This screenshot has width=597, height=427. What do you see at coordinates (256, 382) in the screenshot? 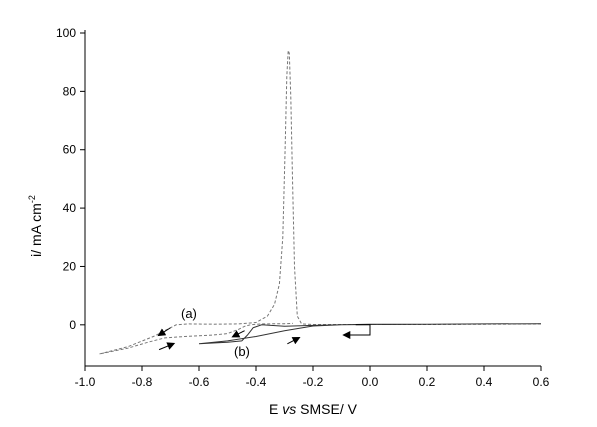
I see `x-tick-label: -0.4` at bounding box center [256, 382].